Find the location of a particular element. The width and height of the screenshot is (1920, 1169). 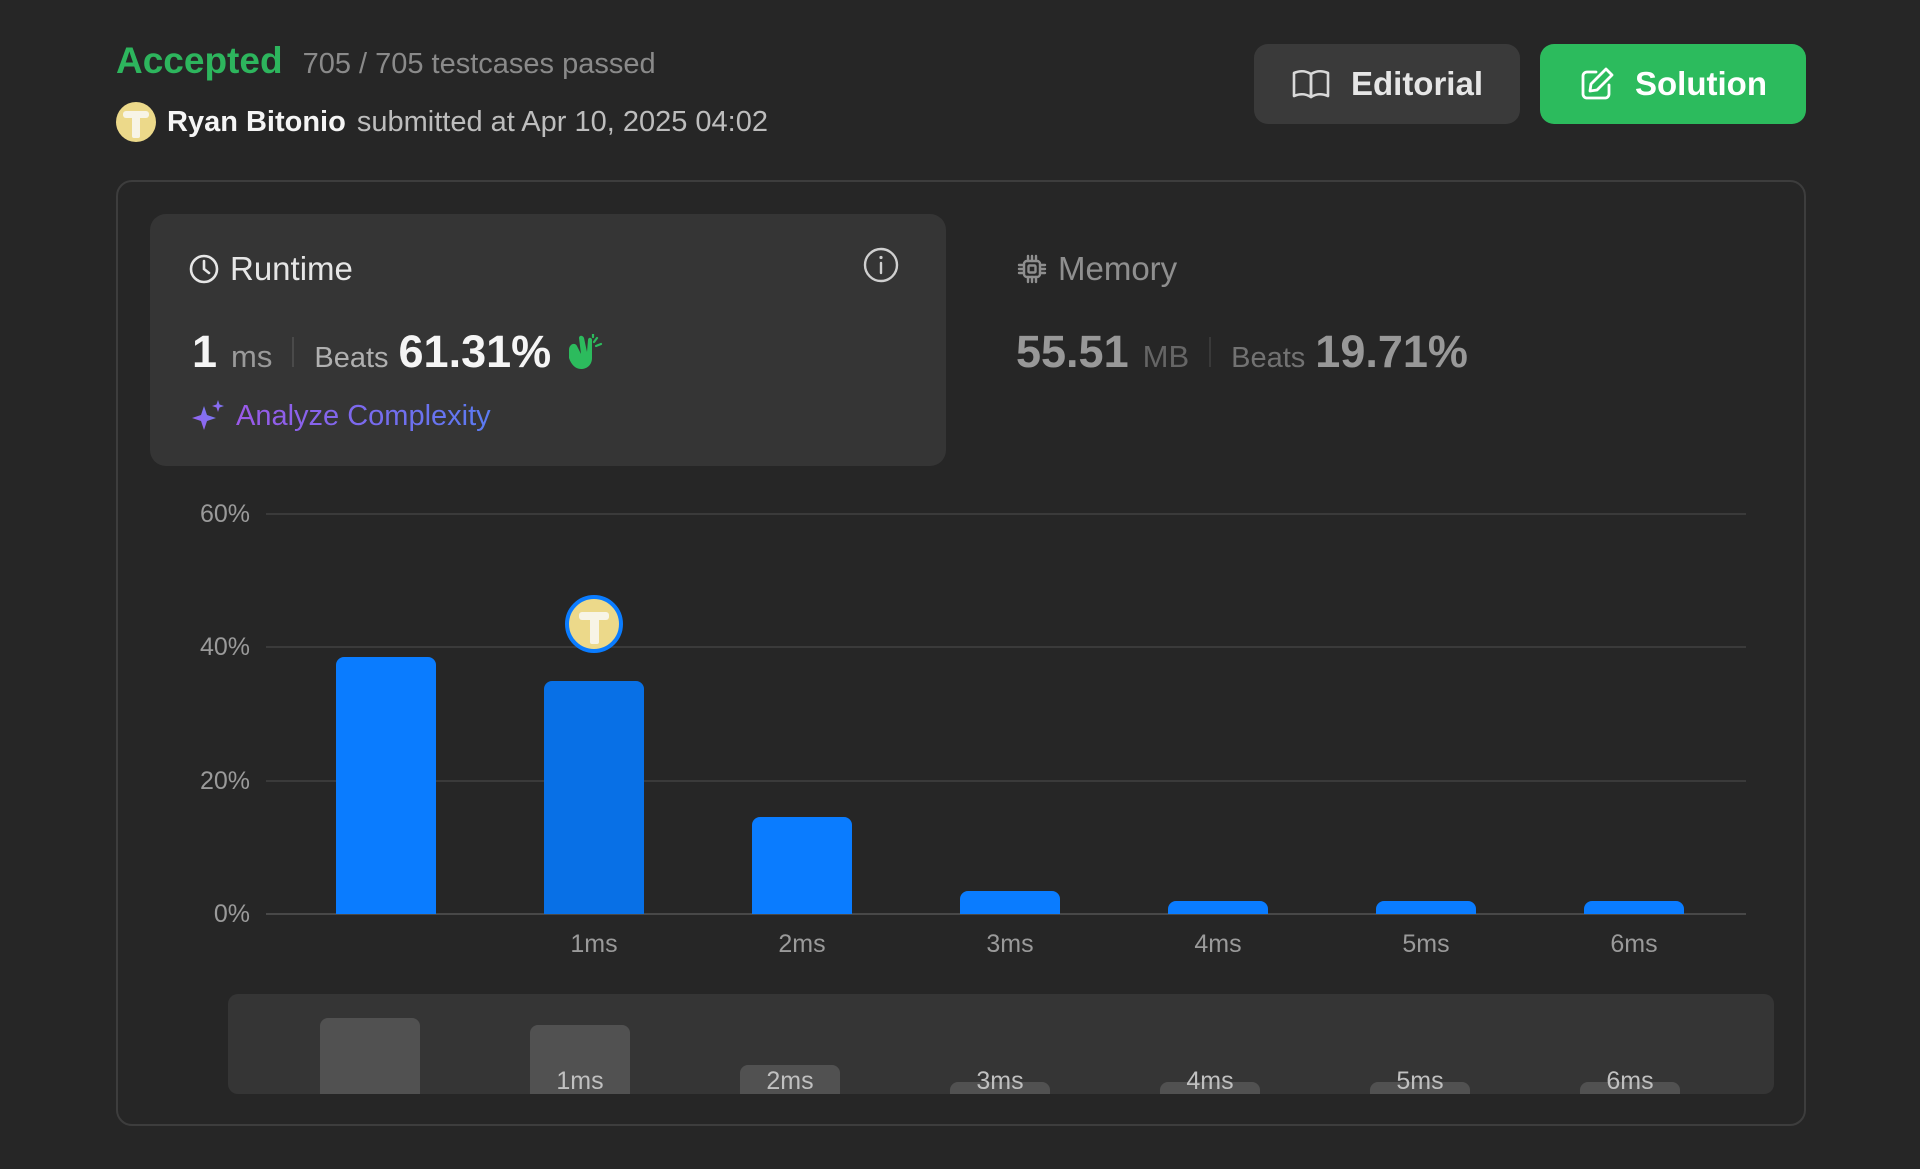

memory-beats-percent: 19.71% is located at coordinates (1391, 351).